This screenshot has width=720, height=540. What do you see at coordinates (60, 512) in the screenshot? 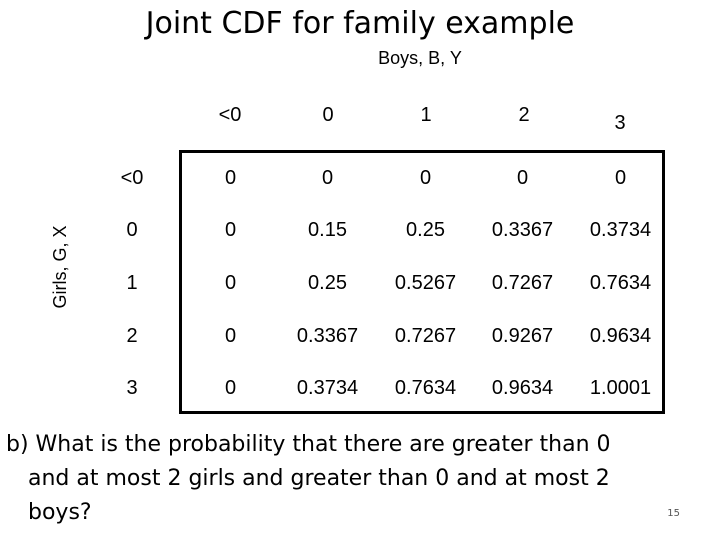
I see `question-line: boys?` at bounding box center [60, 512].